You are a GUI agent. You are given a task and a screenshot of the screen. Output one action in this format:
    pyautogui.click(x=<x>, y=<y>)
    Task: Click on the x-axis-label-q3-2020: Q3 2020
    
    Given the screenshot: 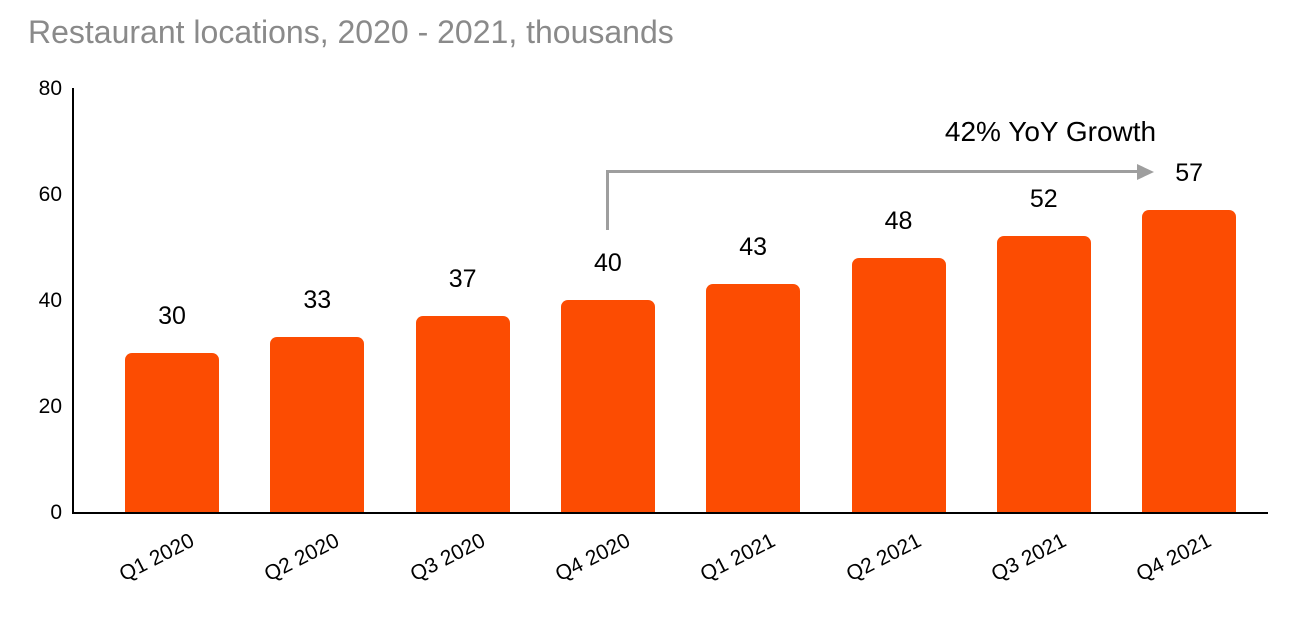 What is the action you would take?
    pyautogui.click(x=447, y=558)
    